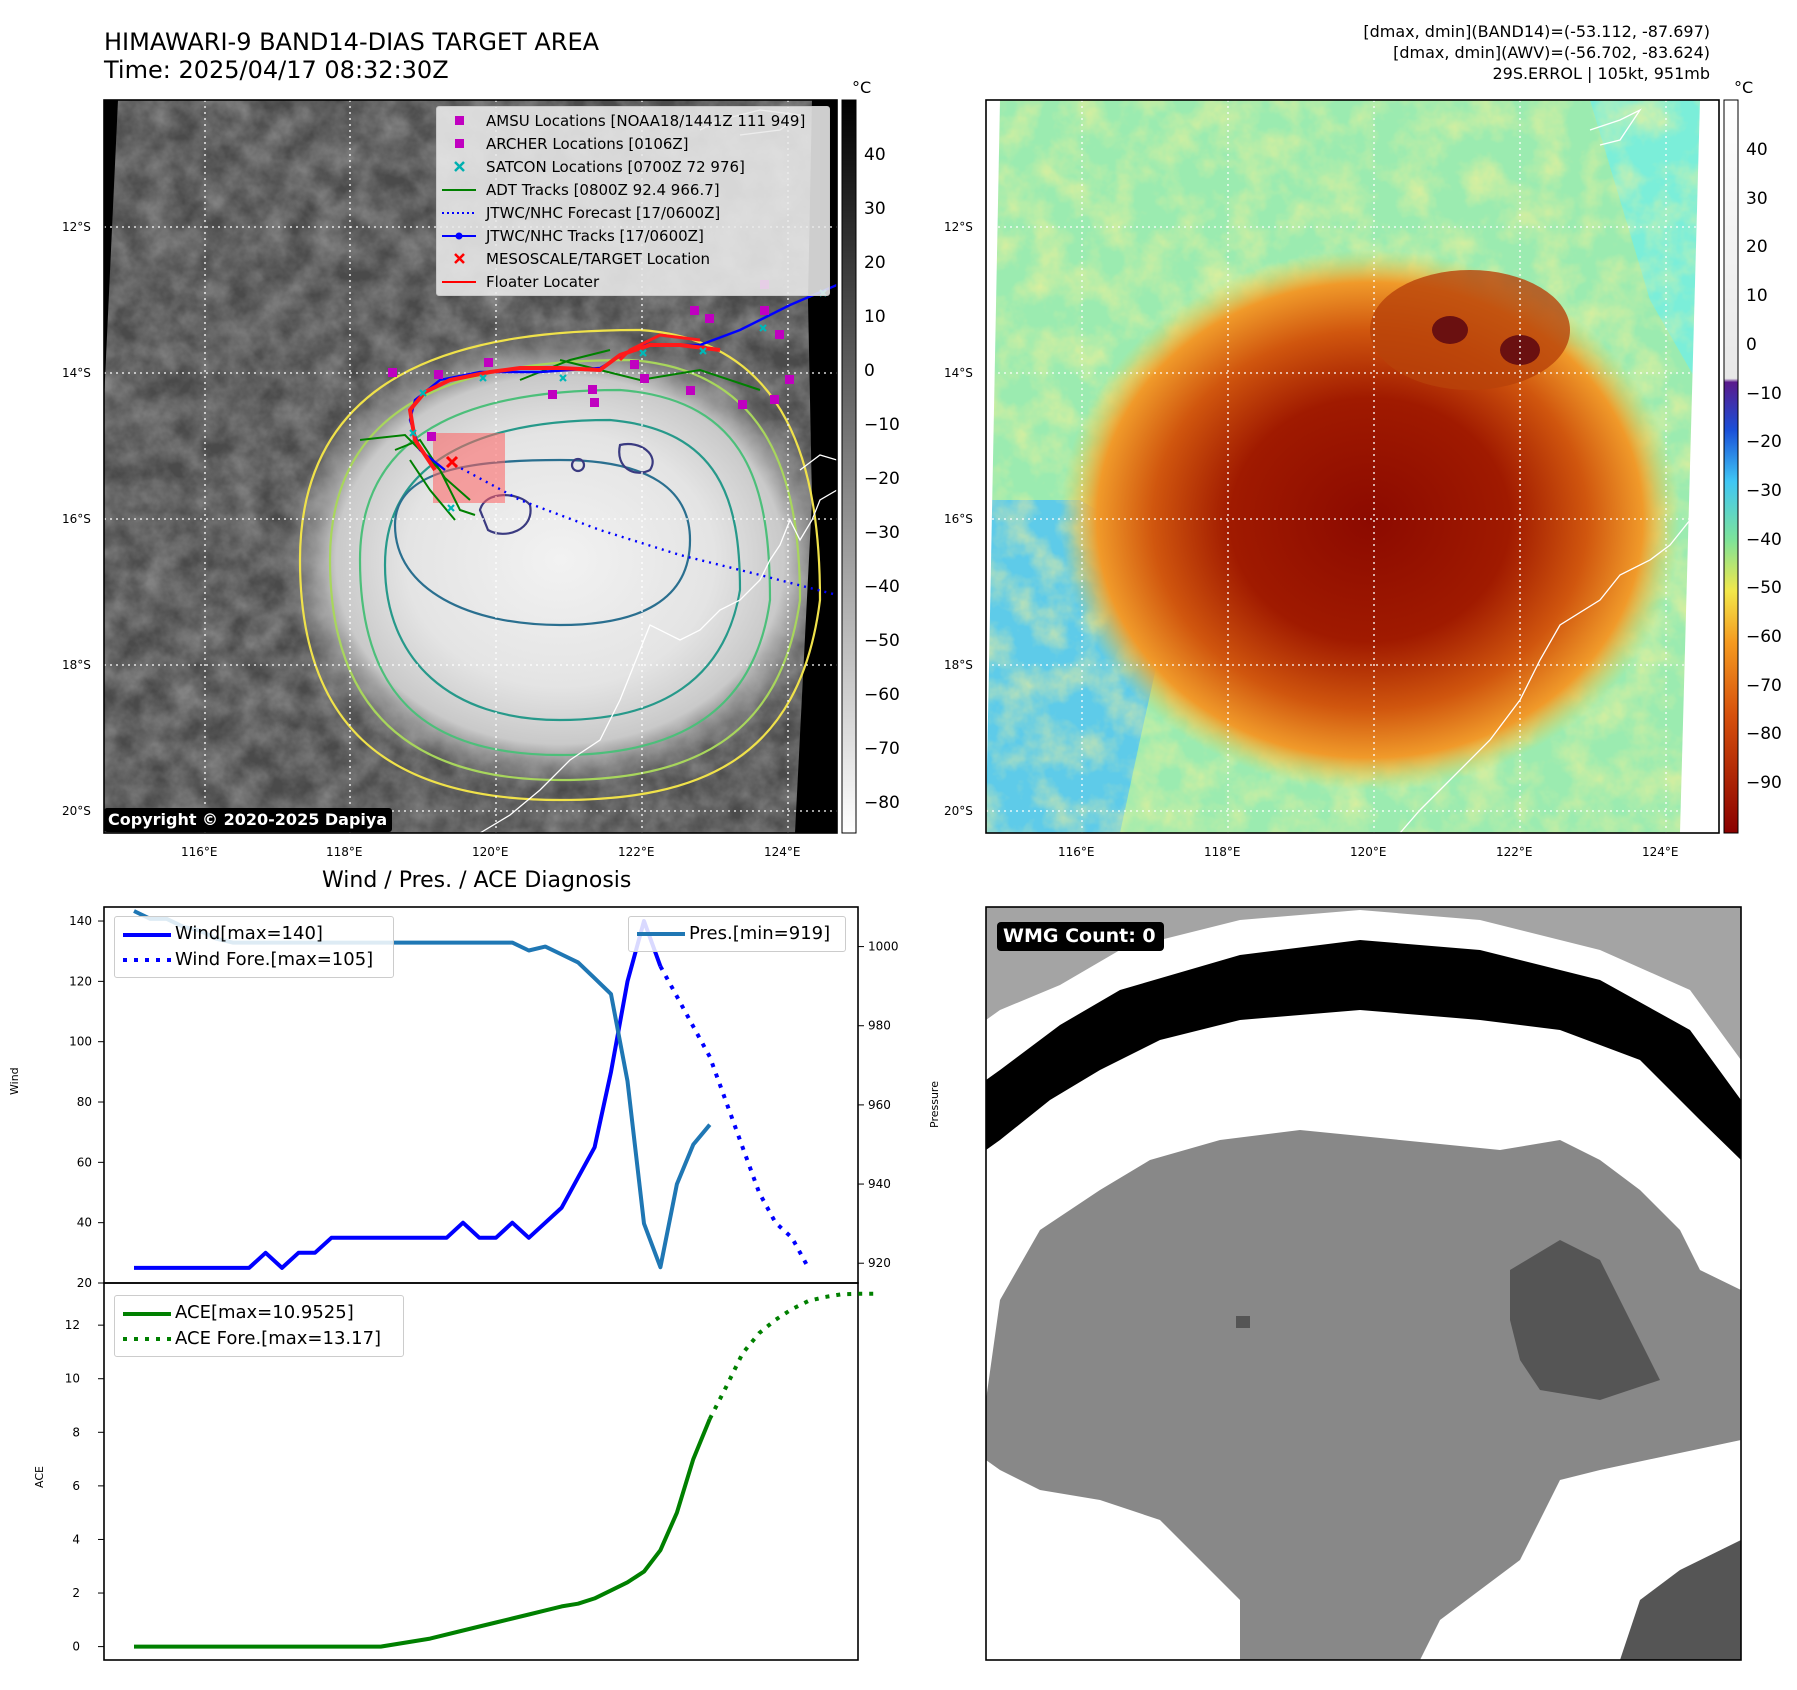 The height and width of the screenshot is (1690, 1797). I want to click on ace-tick-label: 4, so click(76, 1539).